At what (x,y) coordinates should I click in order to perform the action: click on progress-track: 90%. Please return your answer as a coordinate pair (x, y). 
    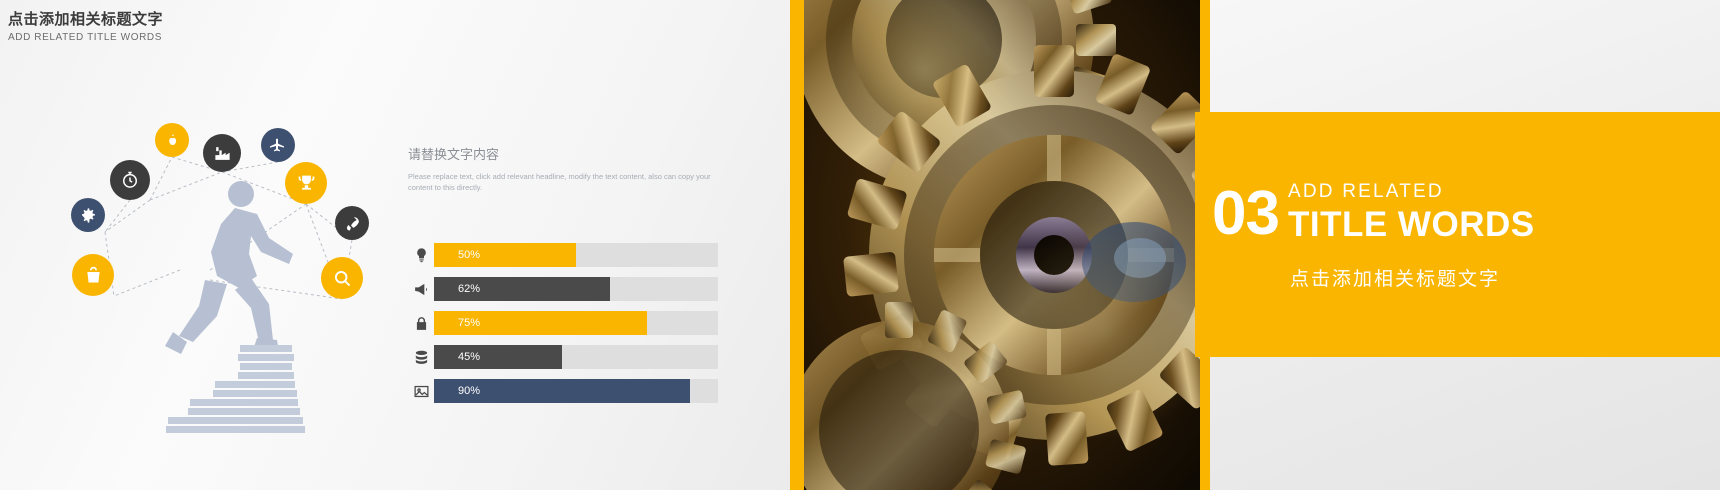
    Looking at the image, I should click on (576, 391).